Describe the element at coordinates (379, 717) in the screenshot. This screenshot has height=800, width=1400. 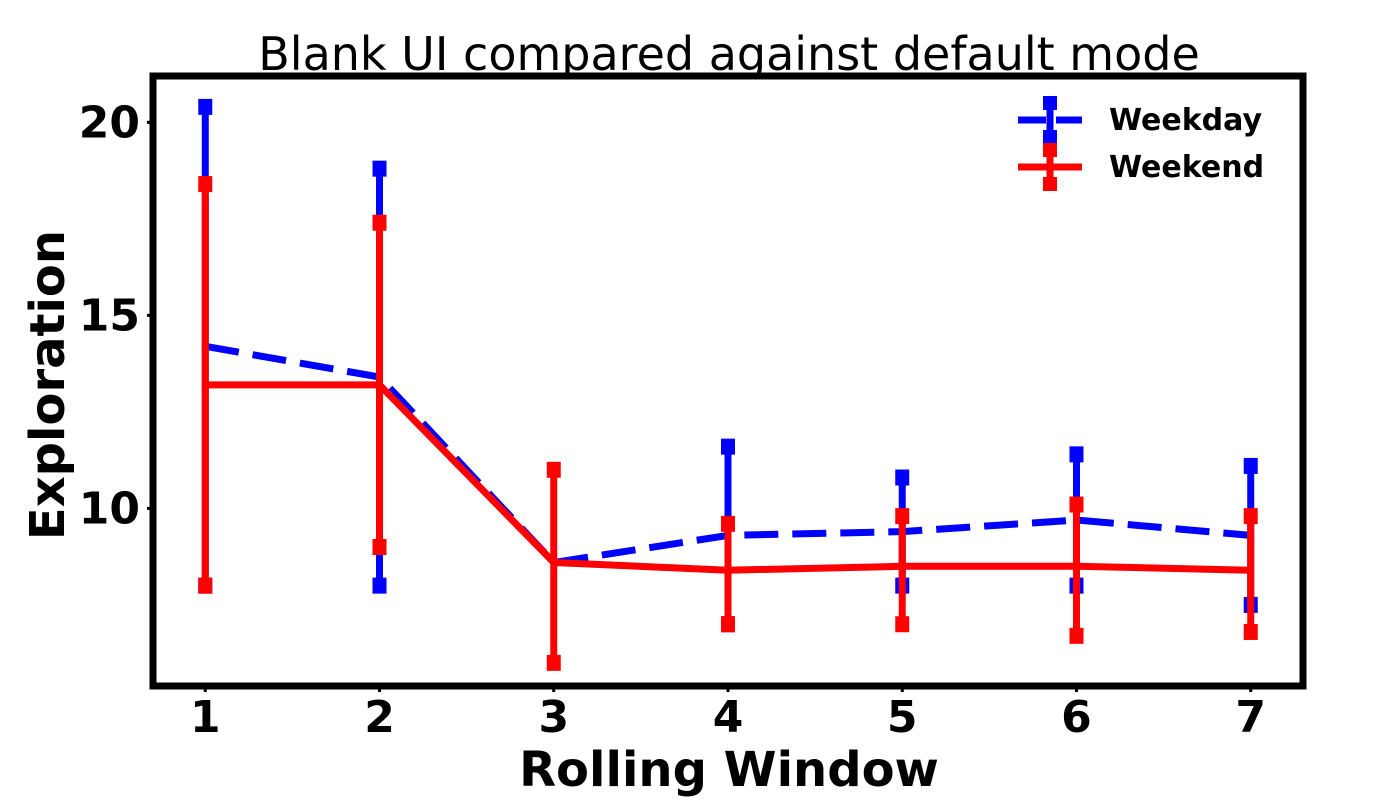
I see `x-tick-label-2: 2` at that location.